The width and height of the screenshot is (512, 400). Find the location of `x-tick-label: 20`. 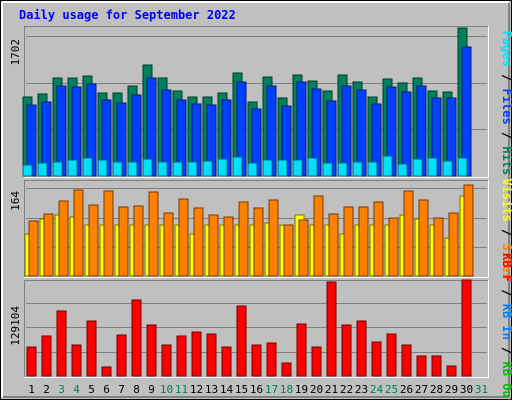

x-tick-label: 20 is located at coordinates (316, 389).